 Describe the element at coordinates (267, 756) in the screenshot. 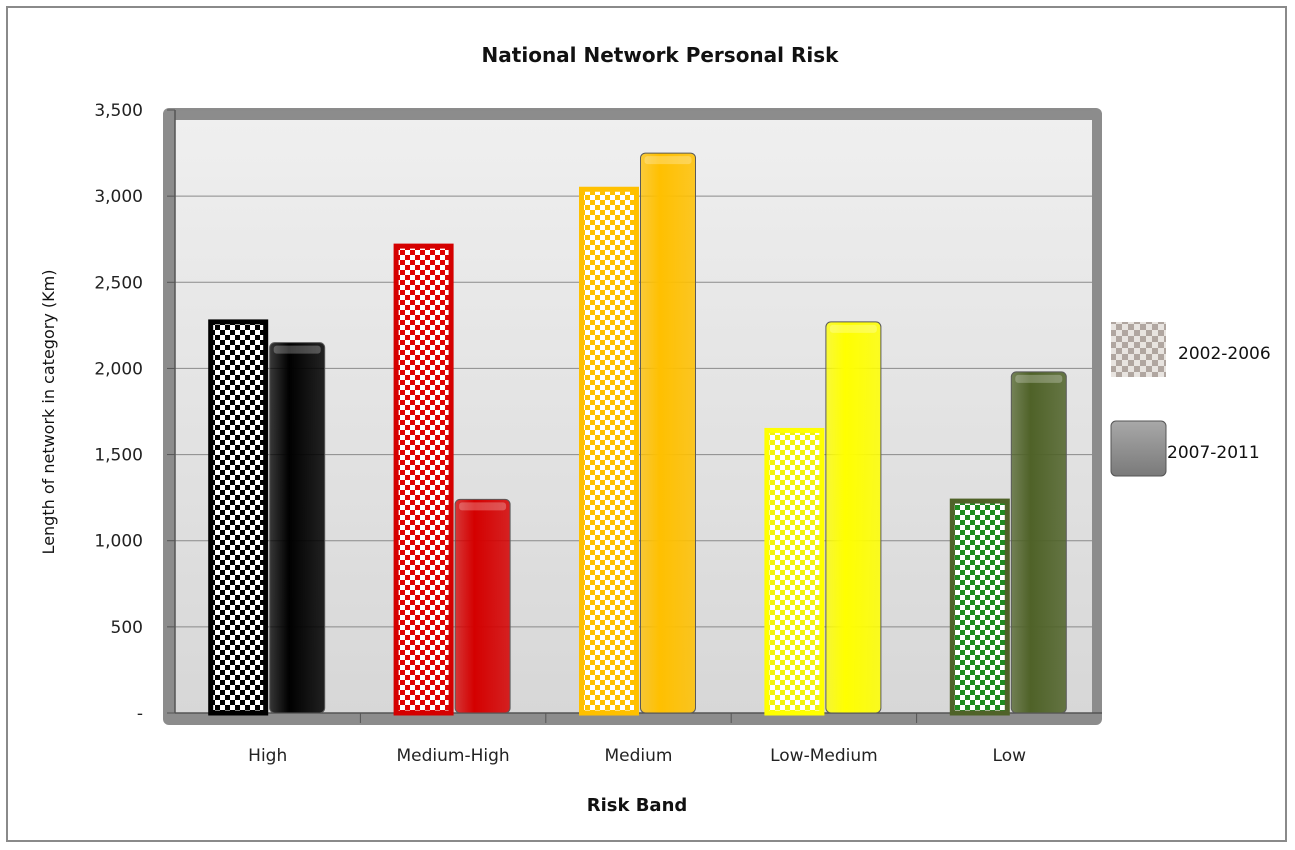

I see `x-tick-label: High` at that location.